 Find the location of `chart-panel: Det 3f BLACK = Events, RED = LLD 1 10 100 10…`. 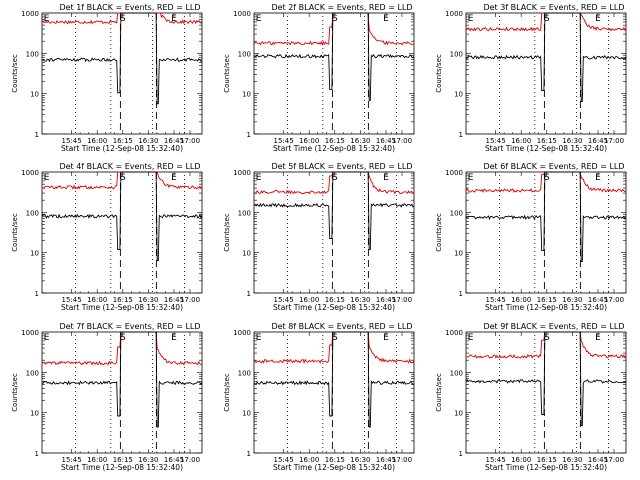

chart-panel: Det 3f BLACK = Events, RED = LLD 1 10 100 10… is located at coordinates (531, 78).